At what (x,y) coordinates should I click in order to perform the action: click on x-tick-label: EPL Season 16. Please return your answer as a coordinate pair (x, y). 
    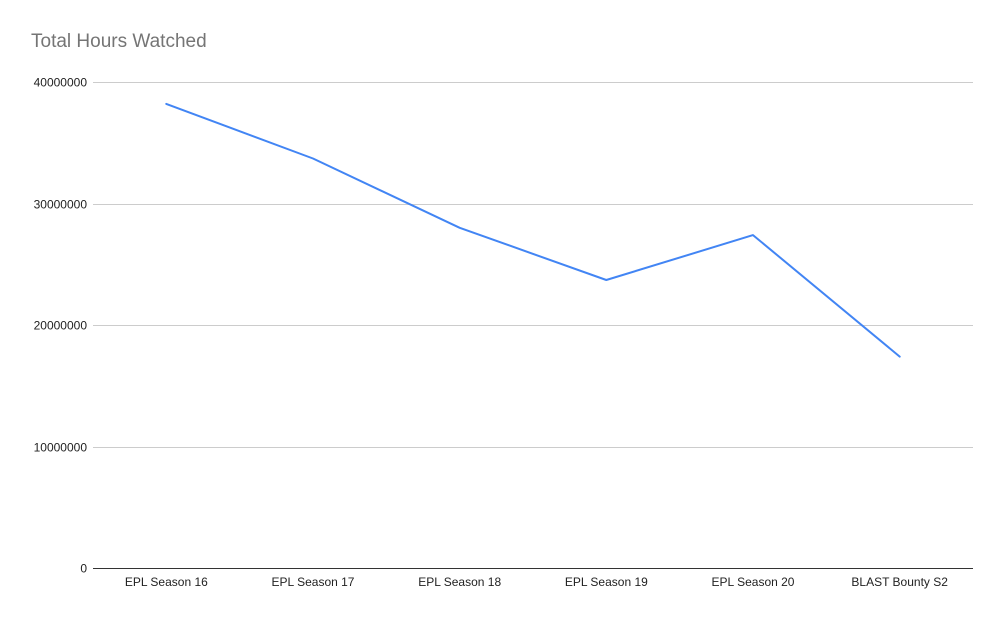
    Looking at the image, I should click on (166, 582).